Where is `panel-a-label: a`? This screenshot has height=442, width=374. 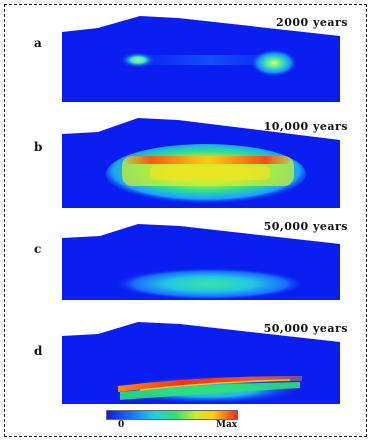 panel-a-label: a is located at coordinates (38, 43).